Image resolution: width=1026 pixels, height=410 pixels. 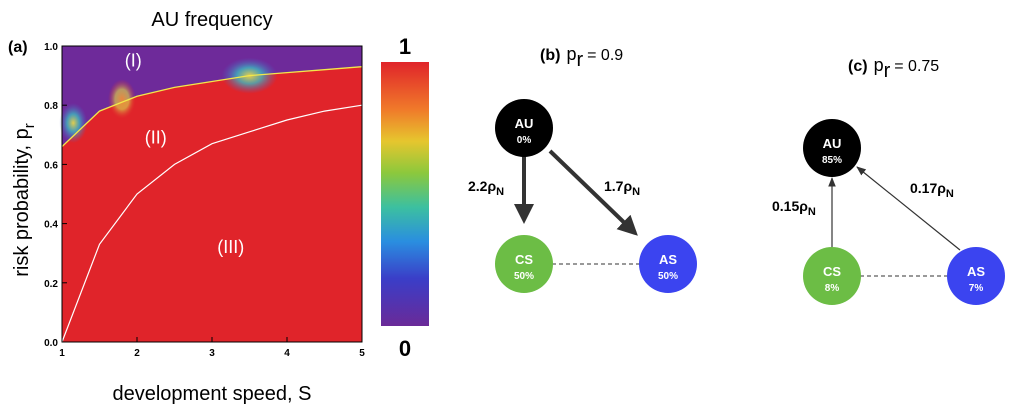 I want to click on node-c-cs-circle, so click(x=832, y=276).